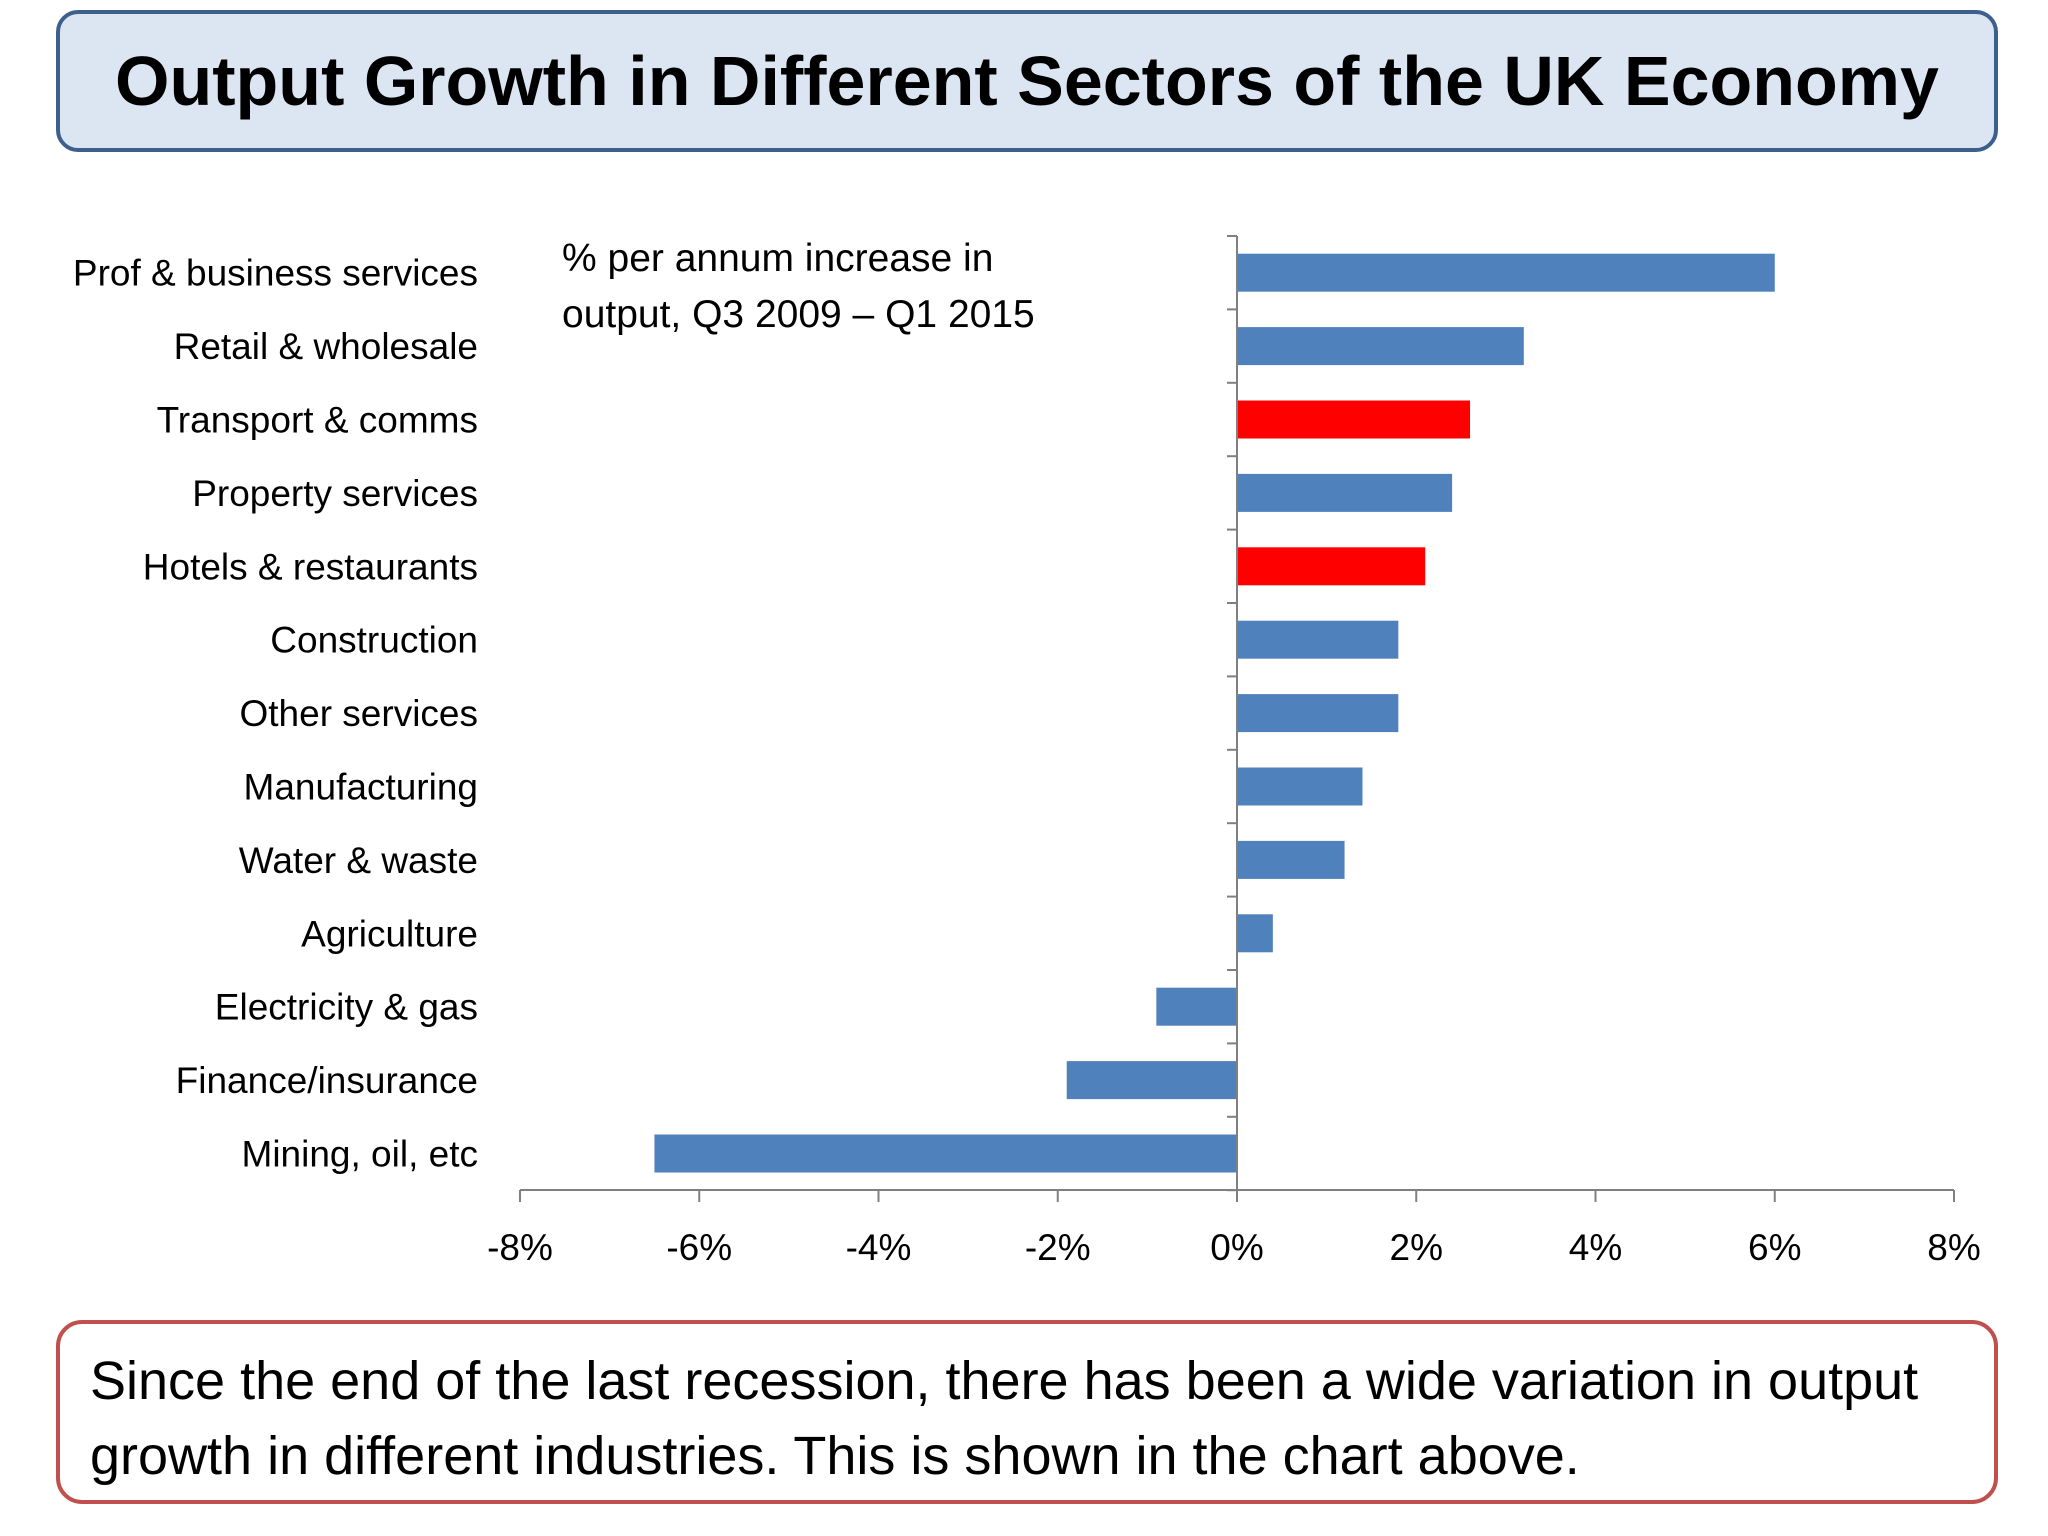  What do you see at coordinates (327, 1080) in the screenshot?
I see `category-label-11: Finance/insurance` at bounding box center [327, 1080].